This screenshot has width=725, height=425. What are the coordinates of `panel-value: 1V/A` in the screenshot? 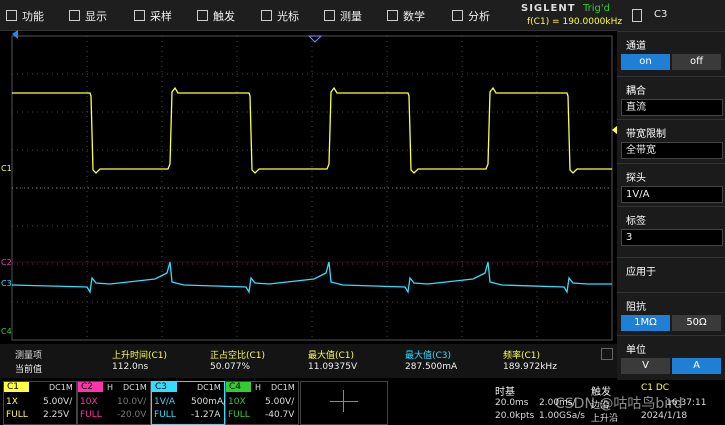 It's located at (672, 194).